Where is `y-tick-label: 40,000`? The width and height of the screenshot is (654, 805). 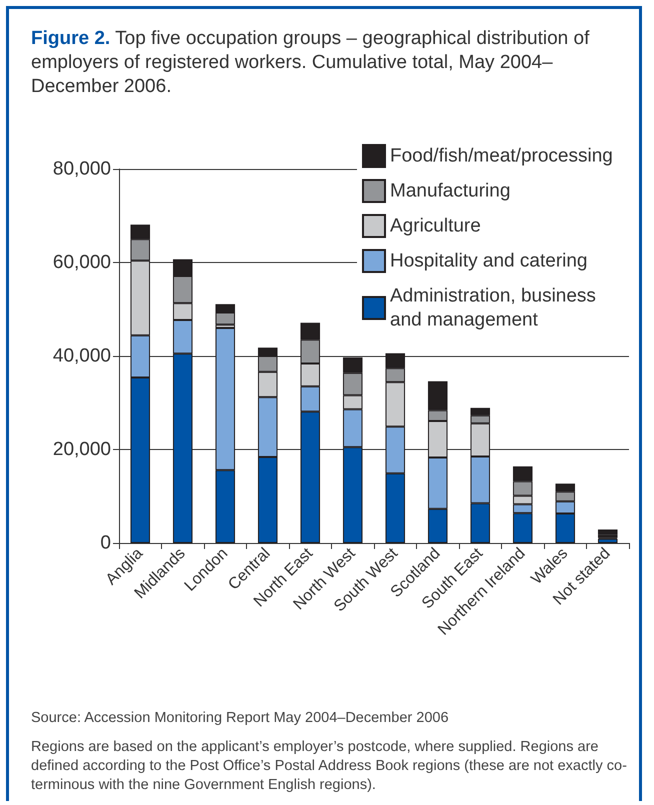
y-tick-label: 40,000 is located at coordinates (81, 356).